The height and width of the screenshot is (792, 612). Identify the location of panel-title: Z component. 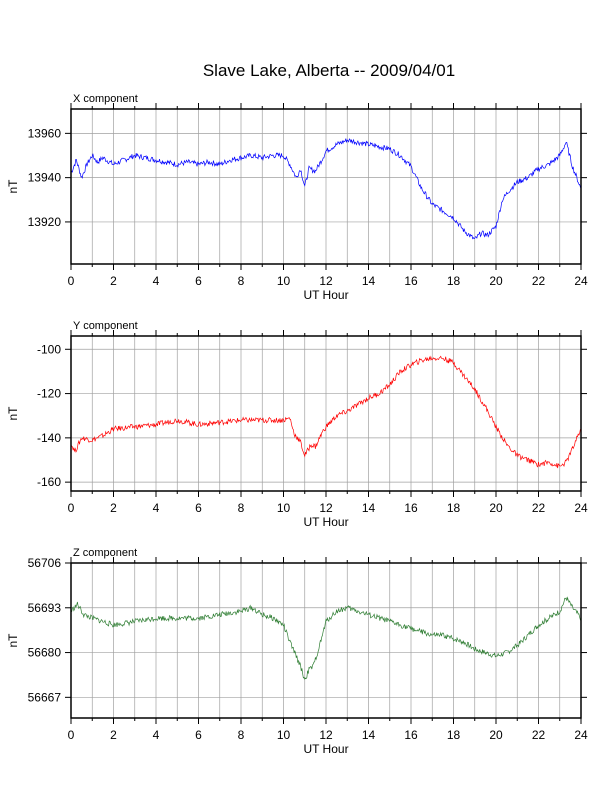
(105, 553).